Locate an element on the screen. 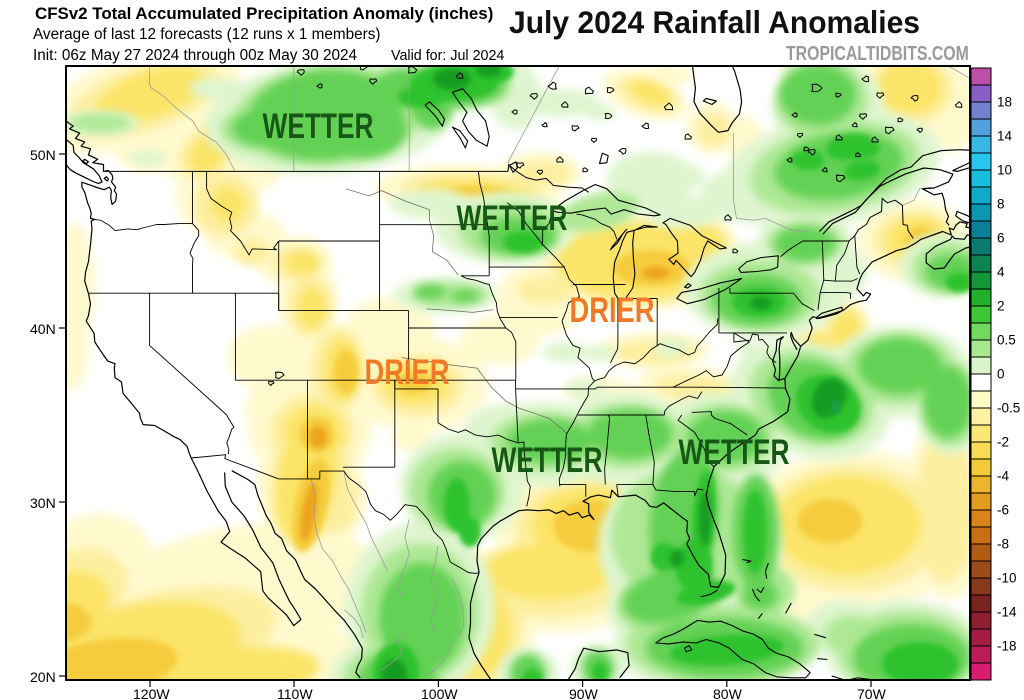 This screenshot has height=700, width=1024. svg-text: 0 is located at coordinates (1001, 374).